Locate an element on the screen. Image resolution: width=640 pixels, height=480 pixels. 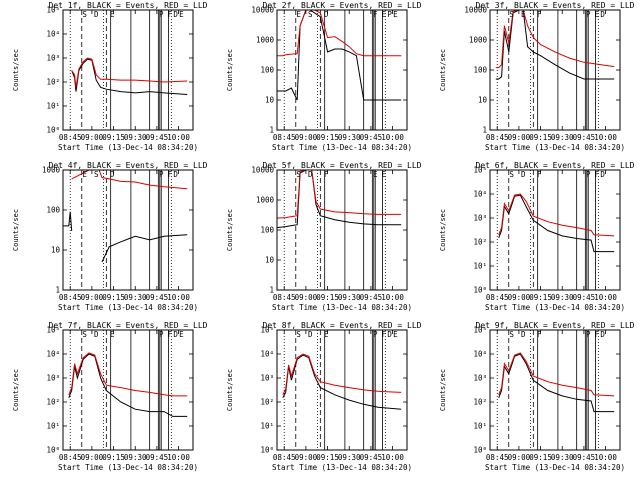
chart-title: Det 7f, BLACK = Events, RED = LLD is located at coordinates (128, 325).